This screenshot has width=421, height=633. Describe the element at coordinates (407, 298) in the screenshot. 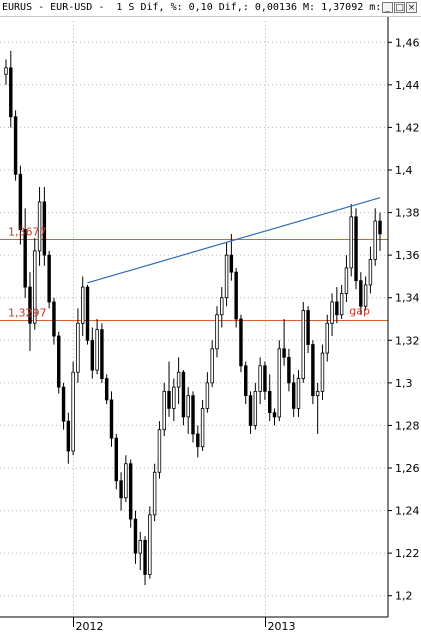

I see `y-tick-label: 1,34` at that location.